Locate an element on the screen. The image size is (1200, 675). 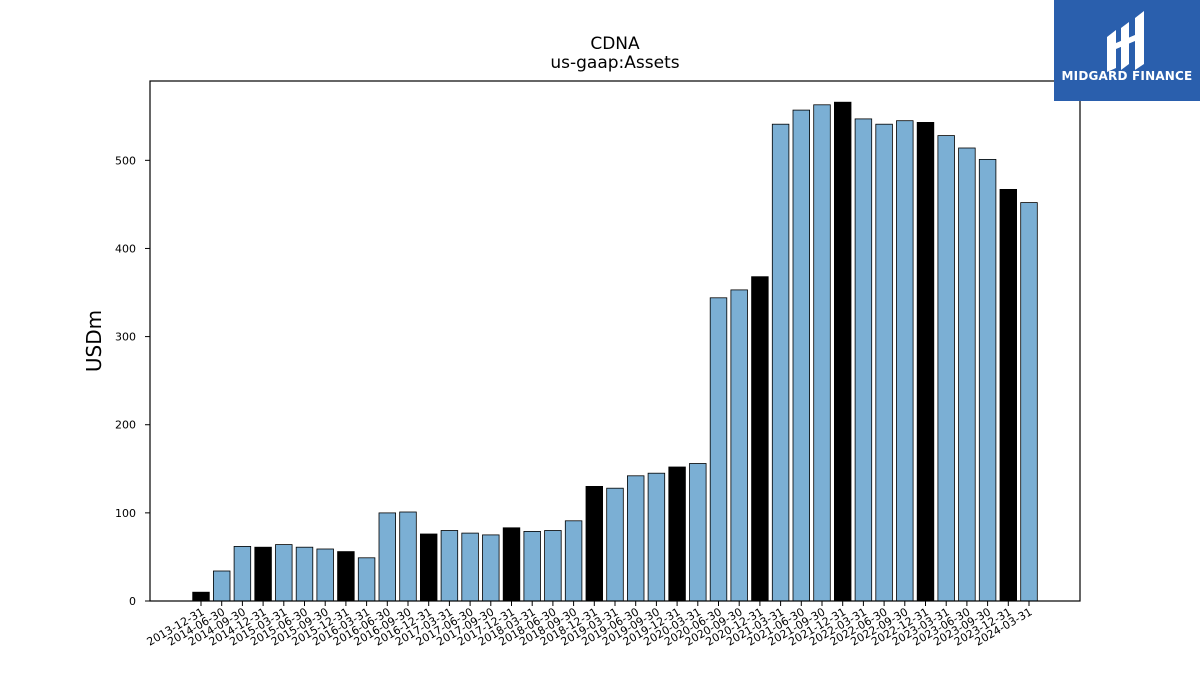
brand-logo: MIDGARD FINANCE is located at coordinates (1127, 50).